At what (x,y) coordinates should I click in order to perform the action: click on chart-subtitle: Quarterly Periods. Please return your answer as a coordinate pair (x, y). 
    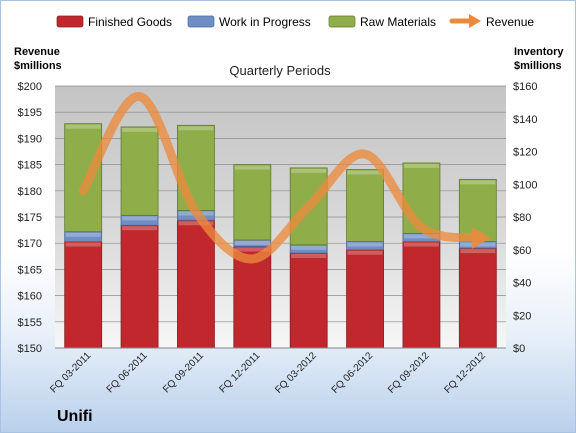
    Looking at the image, I should click on (280, 70).